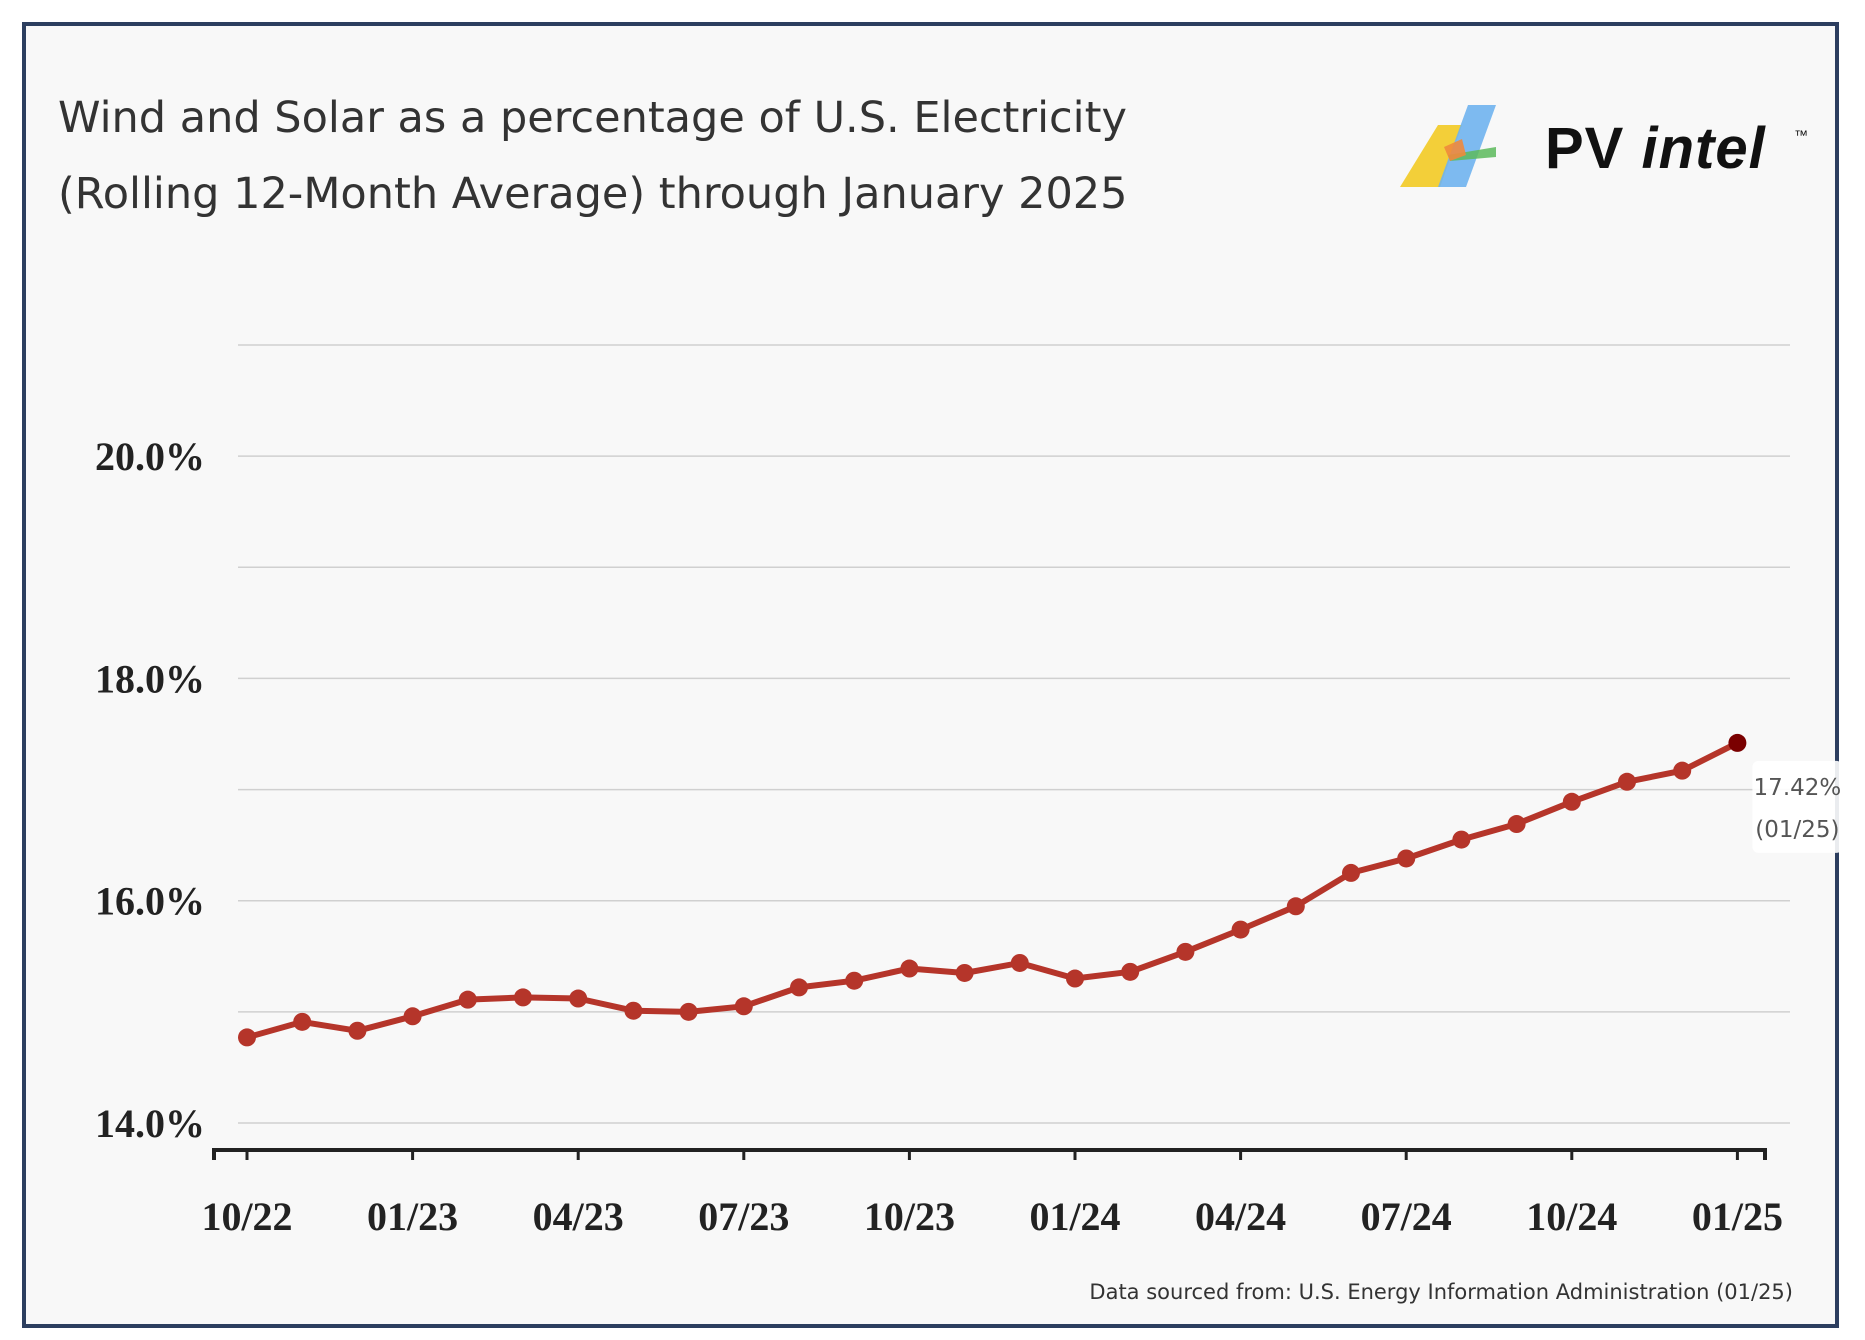  Describe the element at coordinates (1406, 1216) in the screenshot. I see `x-tick-label: 07/24` at that location.